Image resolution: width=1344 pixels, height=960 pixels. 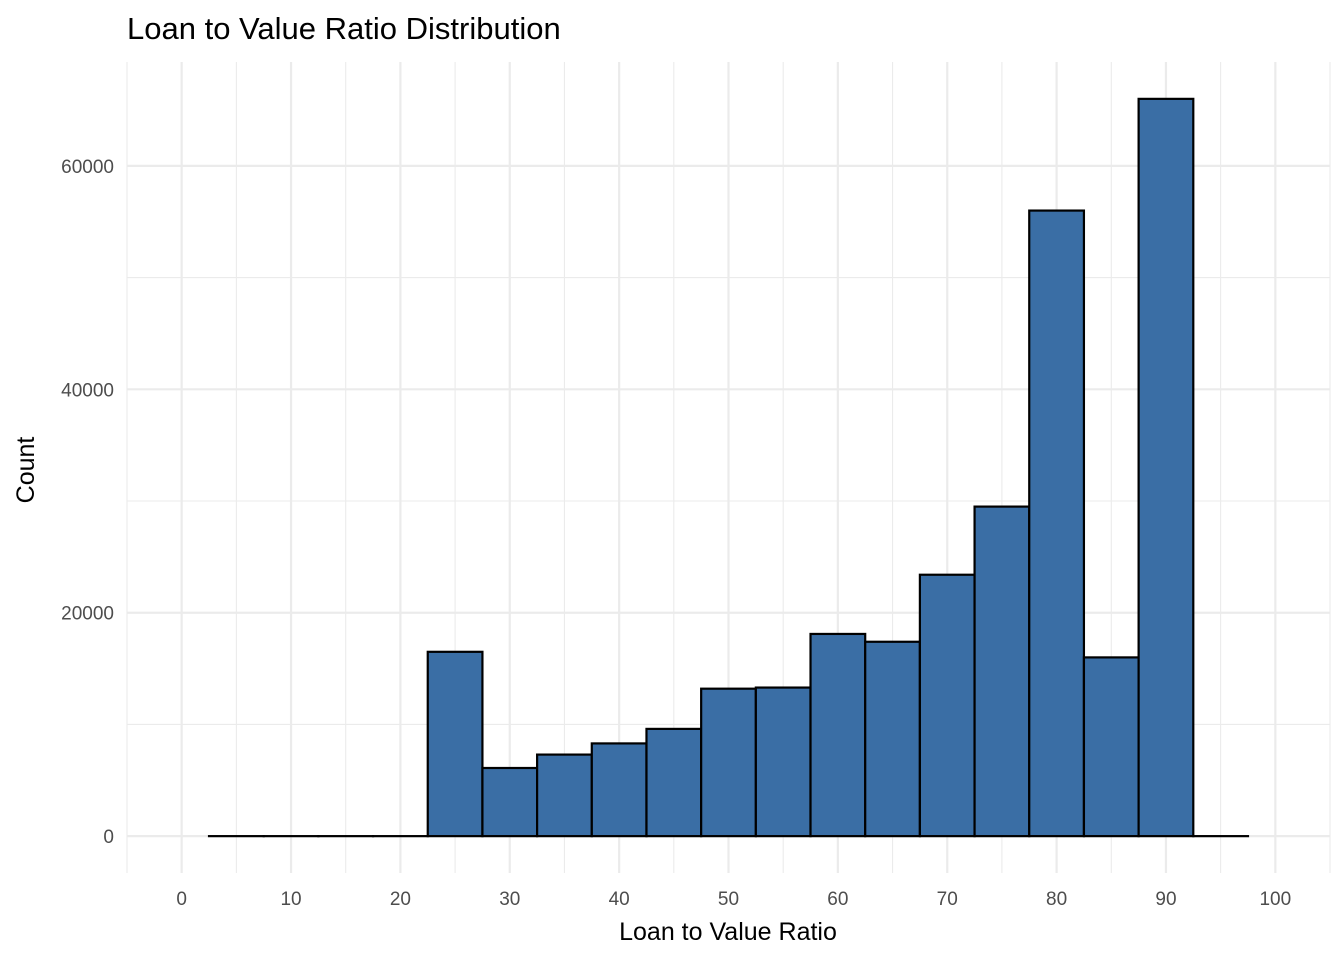 I want to click on y-axis-title: Count, so click(x=26, y=470).